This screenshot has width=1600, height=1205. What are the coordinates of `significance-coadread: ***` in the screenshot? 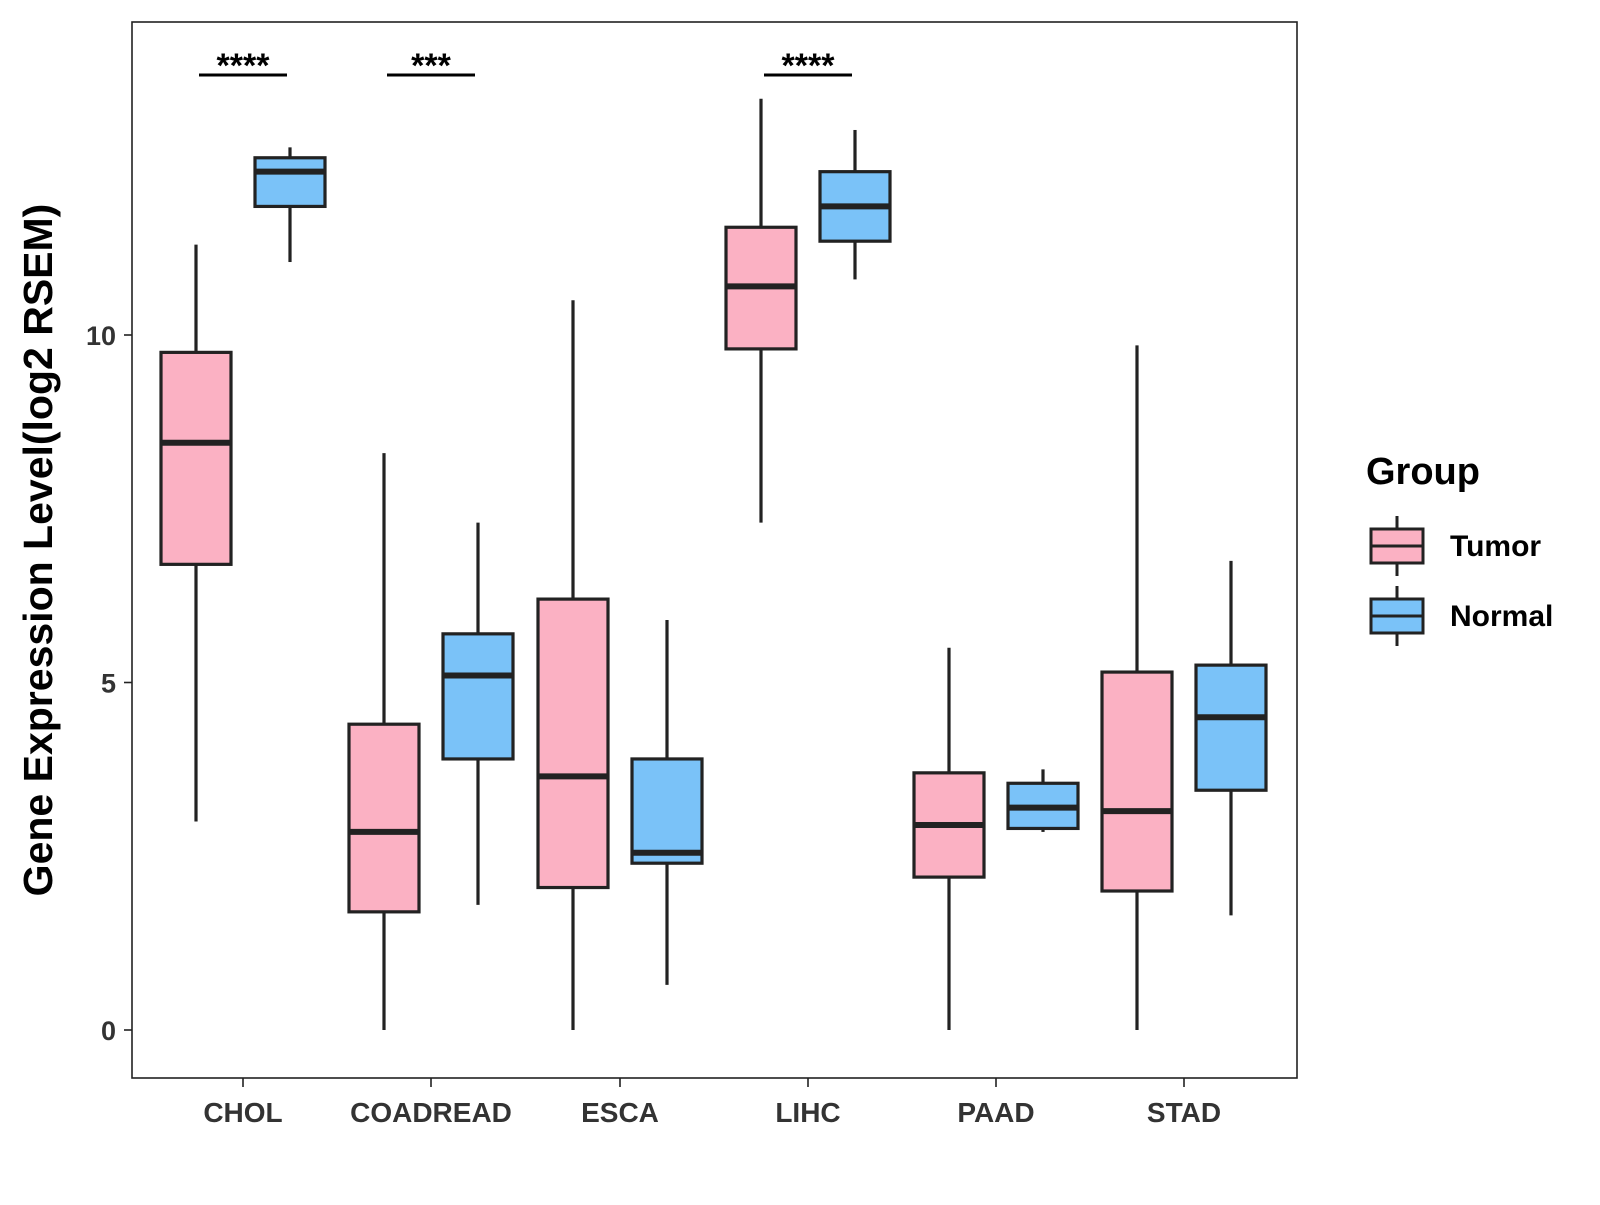 It's located at (431, 66).